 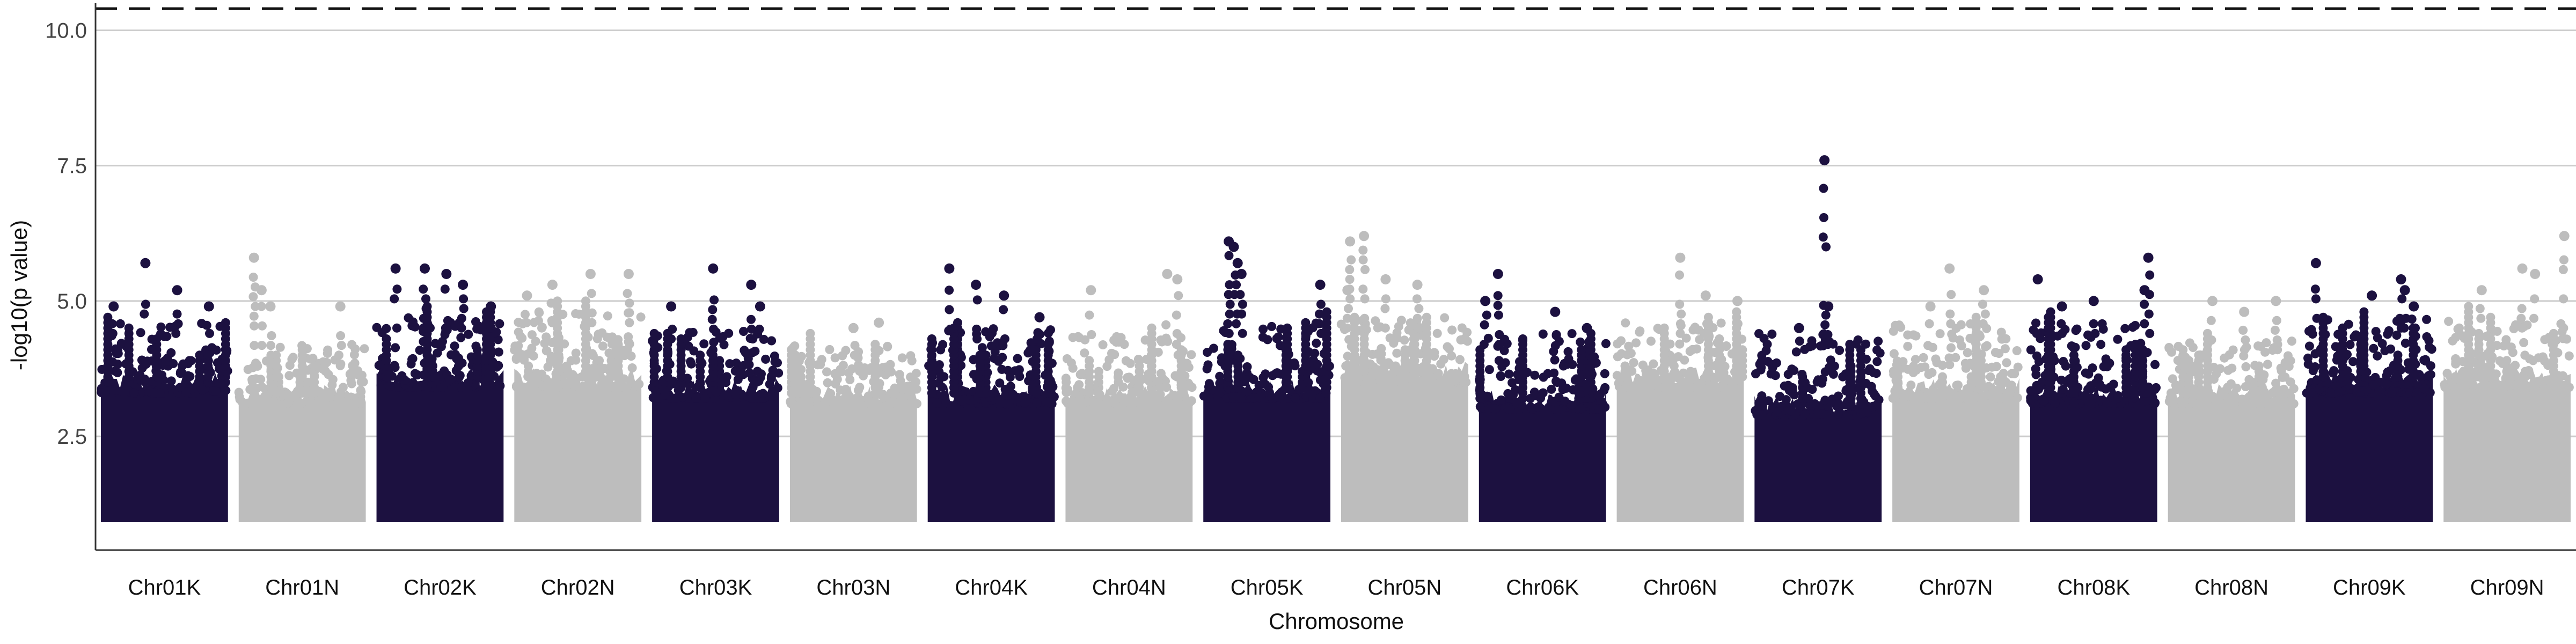 What do you see at coordinates (578, 445) in the screenshot?
I see `dense-points-Chr02N` at bounding box center [578, 445].